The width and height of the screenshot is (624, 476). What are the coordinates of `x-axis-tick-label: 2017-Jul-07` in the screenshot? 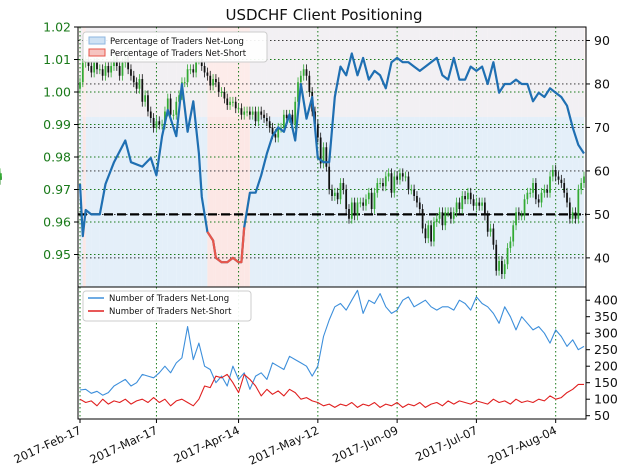 It's located at (446, 443).